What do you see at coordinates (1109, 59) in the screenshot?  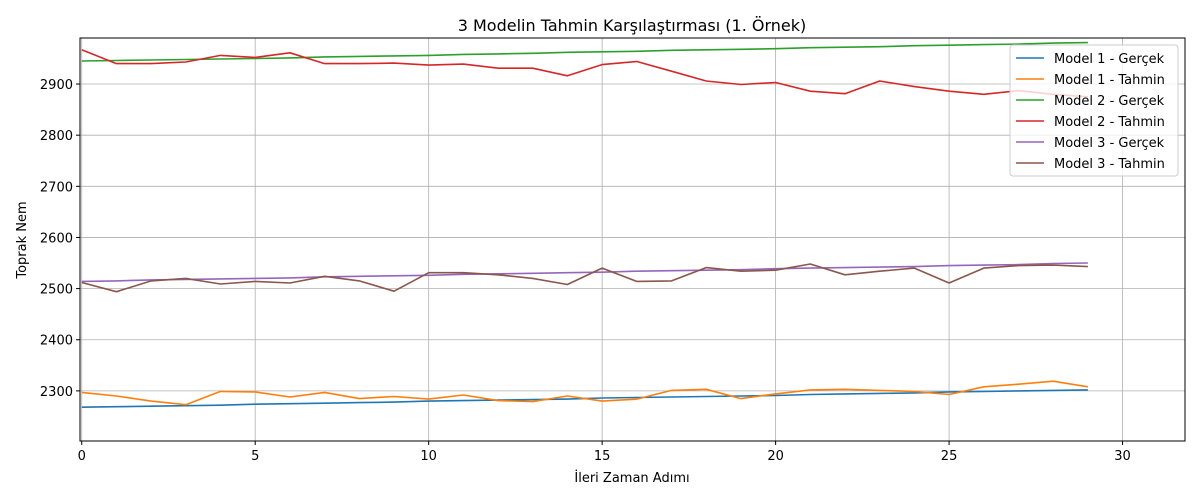 I see `legend-label-model-1-gercek: Model 1 - Gerçek` at bounding box center [1109, 59].